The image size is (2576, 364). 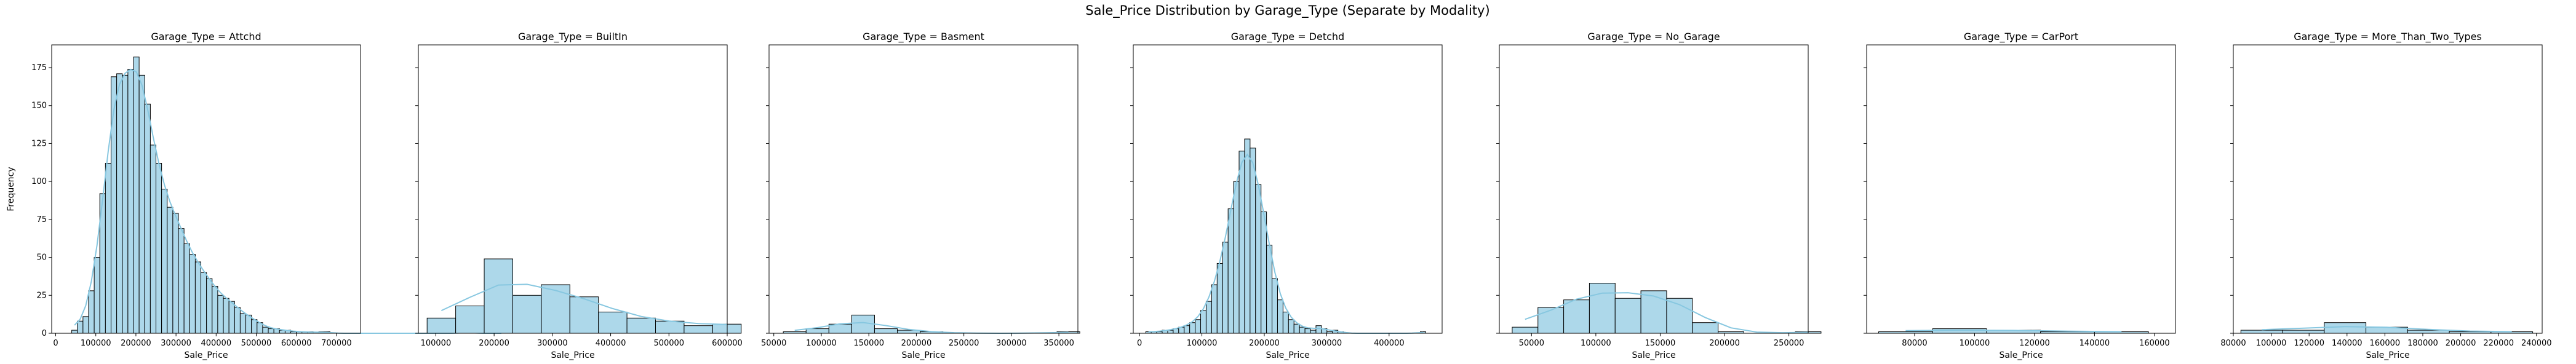 What do you see at coordinates (582, 341) in the screenshot?
I see `x-axis-ticks: 100000 200000 300000 400000 500000 600000` at bounding box center [582, 341].